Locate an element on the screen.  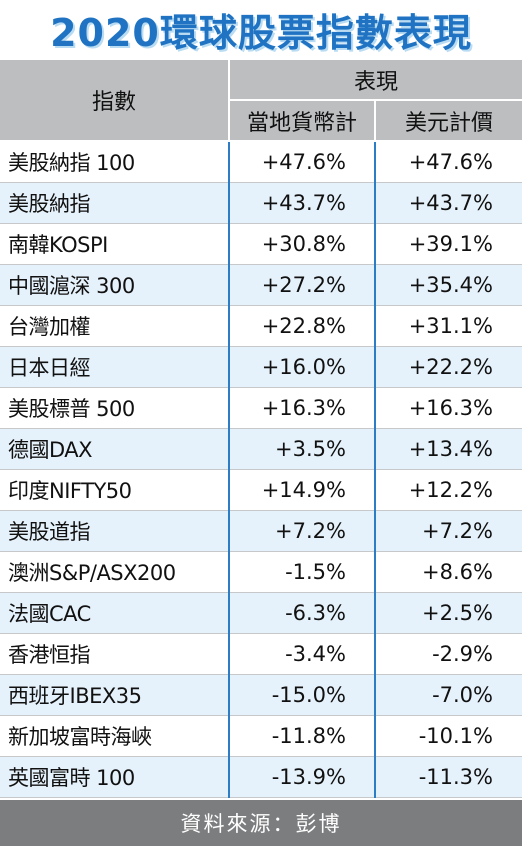
index-name-cell: 澳洲S&P/ASX200 is located at coordinates (92, 573).